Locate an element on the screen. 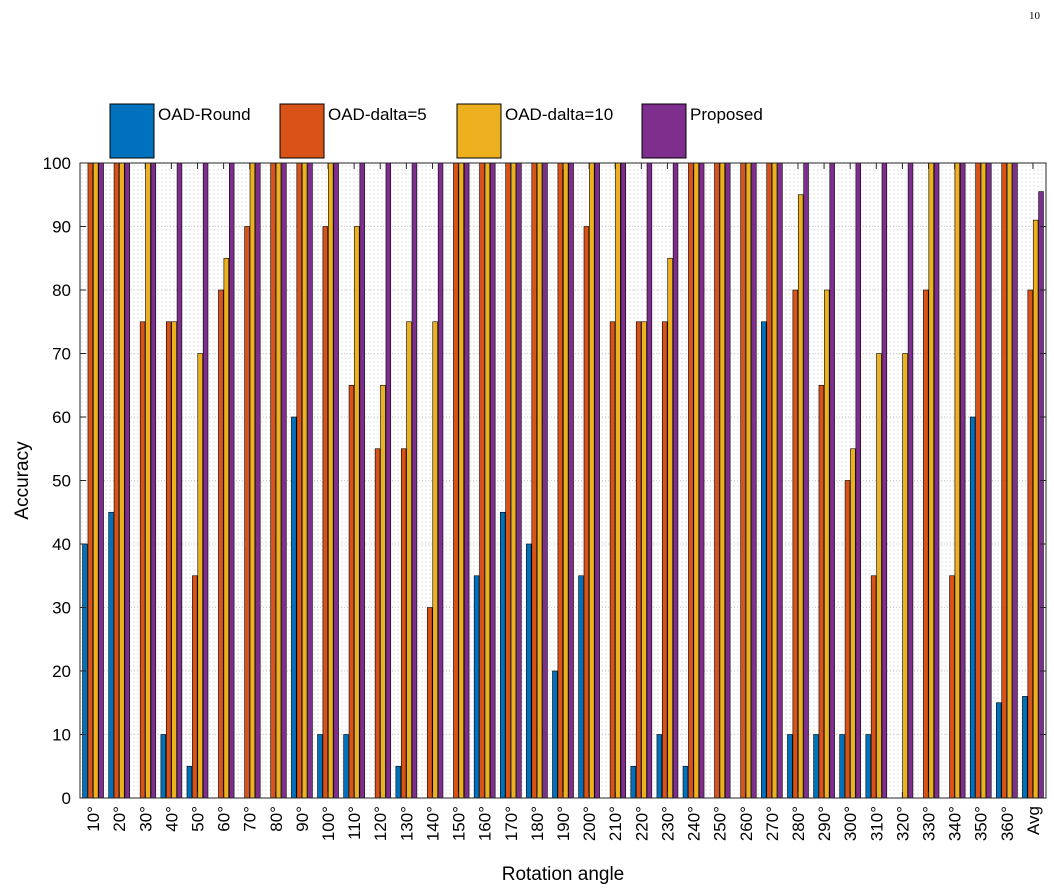 This screenshot has height=890, width=1054. x-tick-label: 350° is located at coordinates (981, 823).